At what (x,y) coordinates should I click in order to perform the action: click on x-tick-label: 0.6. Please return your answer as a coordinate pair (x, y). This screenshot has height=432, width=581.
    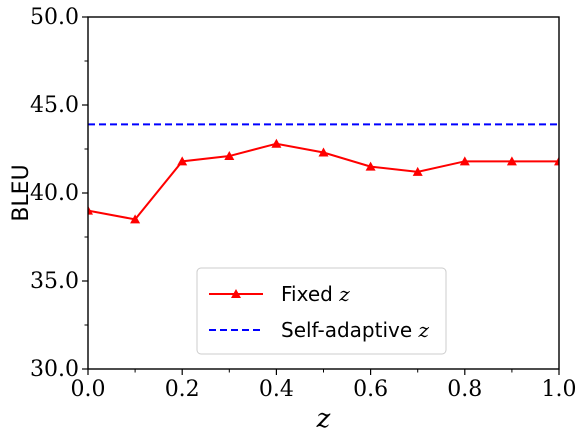
    Looking at the image, I should click on (370, 389).